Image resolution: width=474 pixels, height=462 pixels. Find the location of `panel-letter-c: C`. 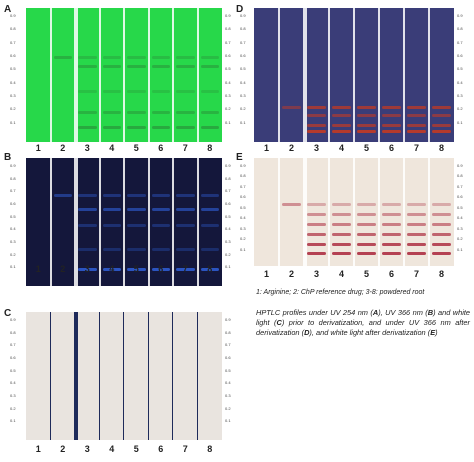

panel-letter-c: C is located at coordinates (8, 313).